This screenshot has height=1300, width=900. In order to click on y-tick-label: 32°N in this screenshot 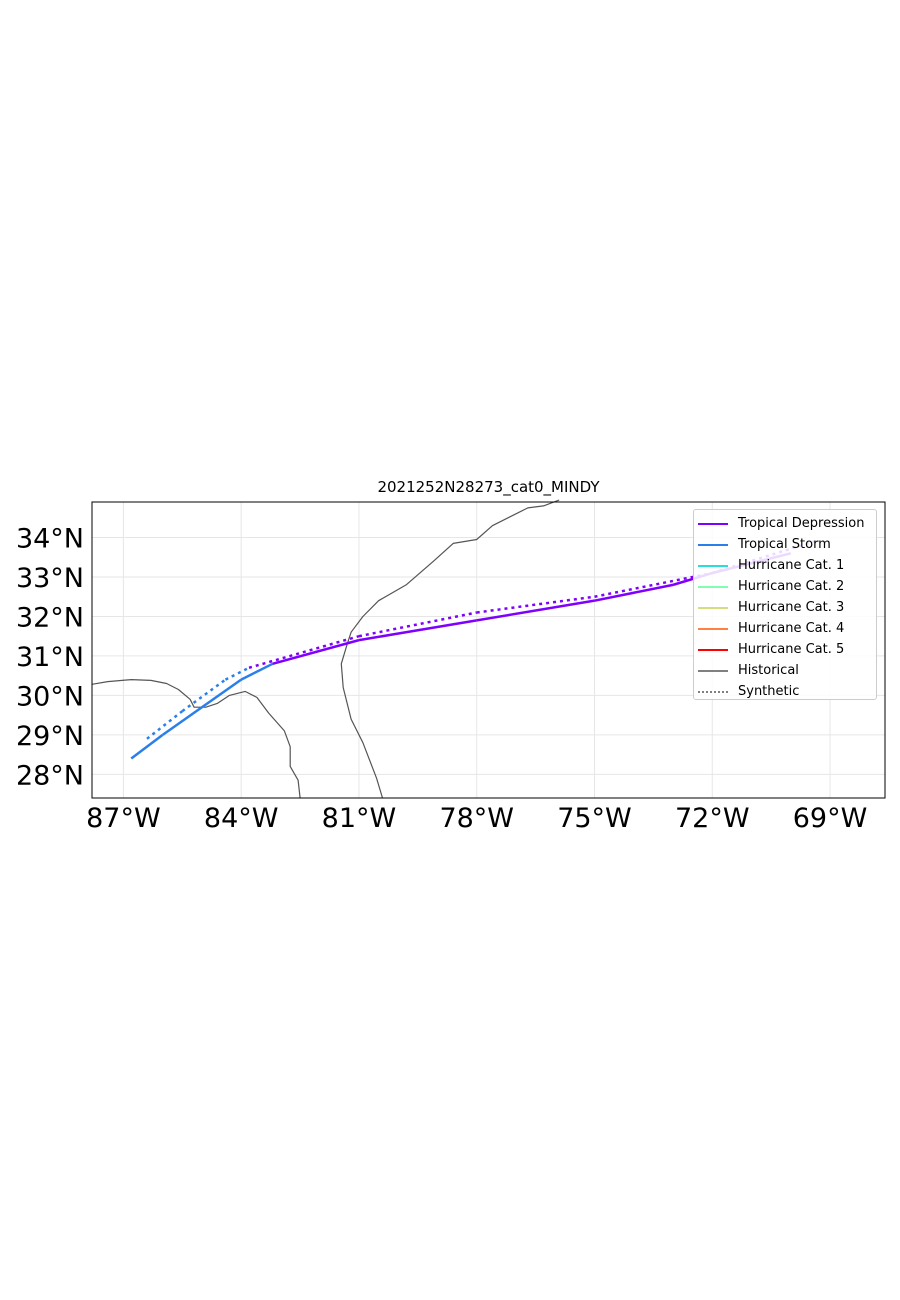, I will do `click(50, 617)`.